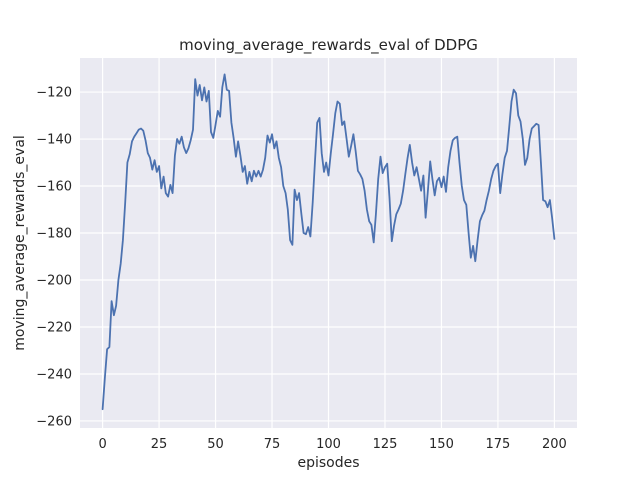  What do you see at coordinates (328, 45) in the screenshot?
I see `chart-title: moving_average_rewards_eval of DDPG` at bounding box center [328, 45].